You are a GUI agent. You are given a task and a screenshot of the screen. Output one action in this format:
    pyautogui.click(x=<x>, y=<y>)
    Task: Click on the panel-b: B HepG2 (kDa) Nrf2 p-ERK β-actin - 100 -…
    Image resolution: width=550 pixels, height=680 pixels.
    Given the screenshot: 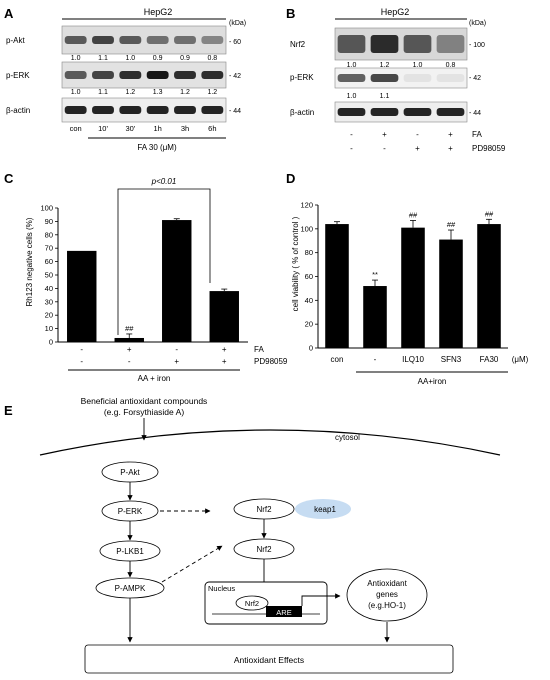 What is the action you would take?
    pyautogui.click(x=396, y=79)
    